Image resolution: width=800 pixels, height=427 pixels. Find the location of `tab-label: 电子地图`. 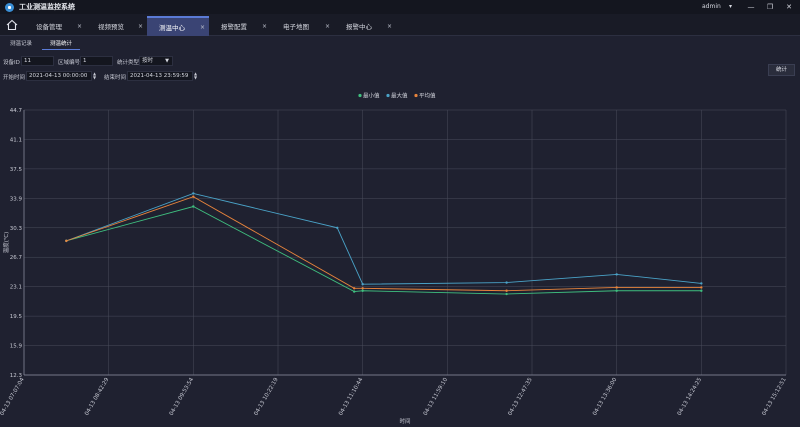

tab-label: 电子地图 is located at coordinates (296, 27).